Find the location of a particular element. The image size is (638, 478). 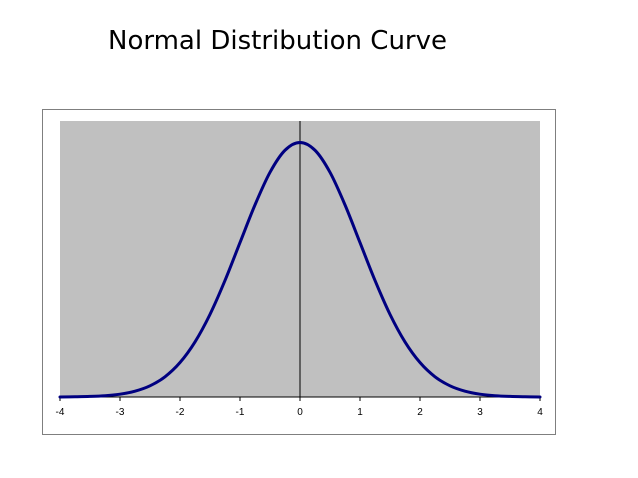

x-tick-label-6: 2 is located at coordinates (420, 412).